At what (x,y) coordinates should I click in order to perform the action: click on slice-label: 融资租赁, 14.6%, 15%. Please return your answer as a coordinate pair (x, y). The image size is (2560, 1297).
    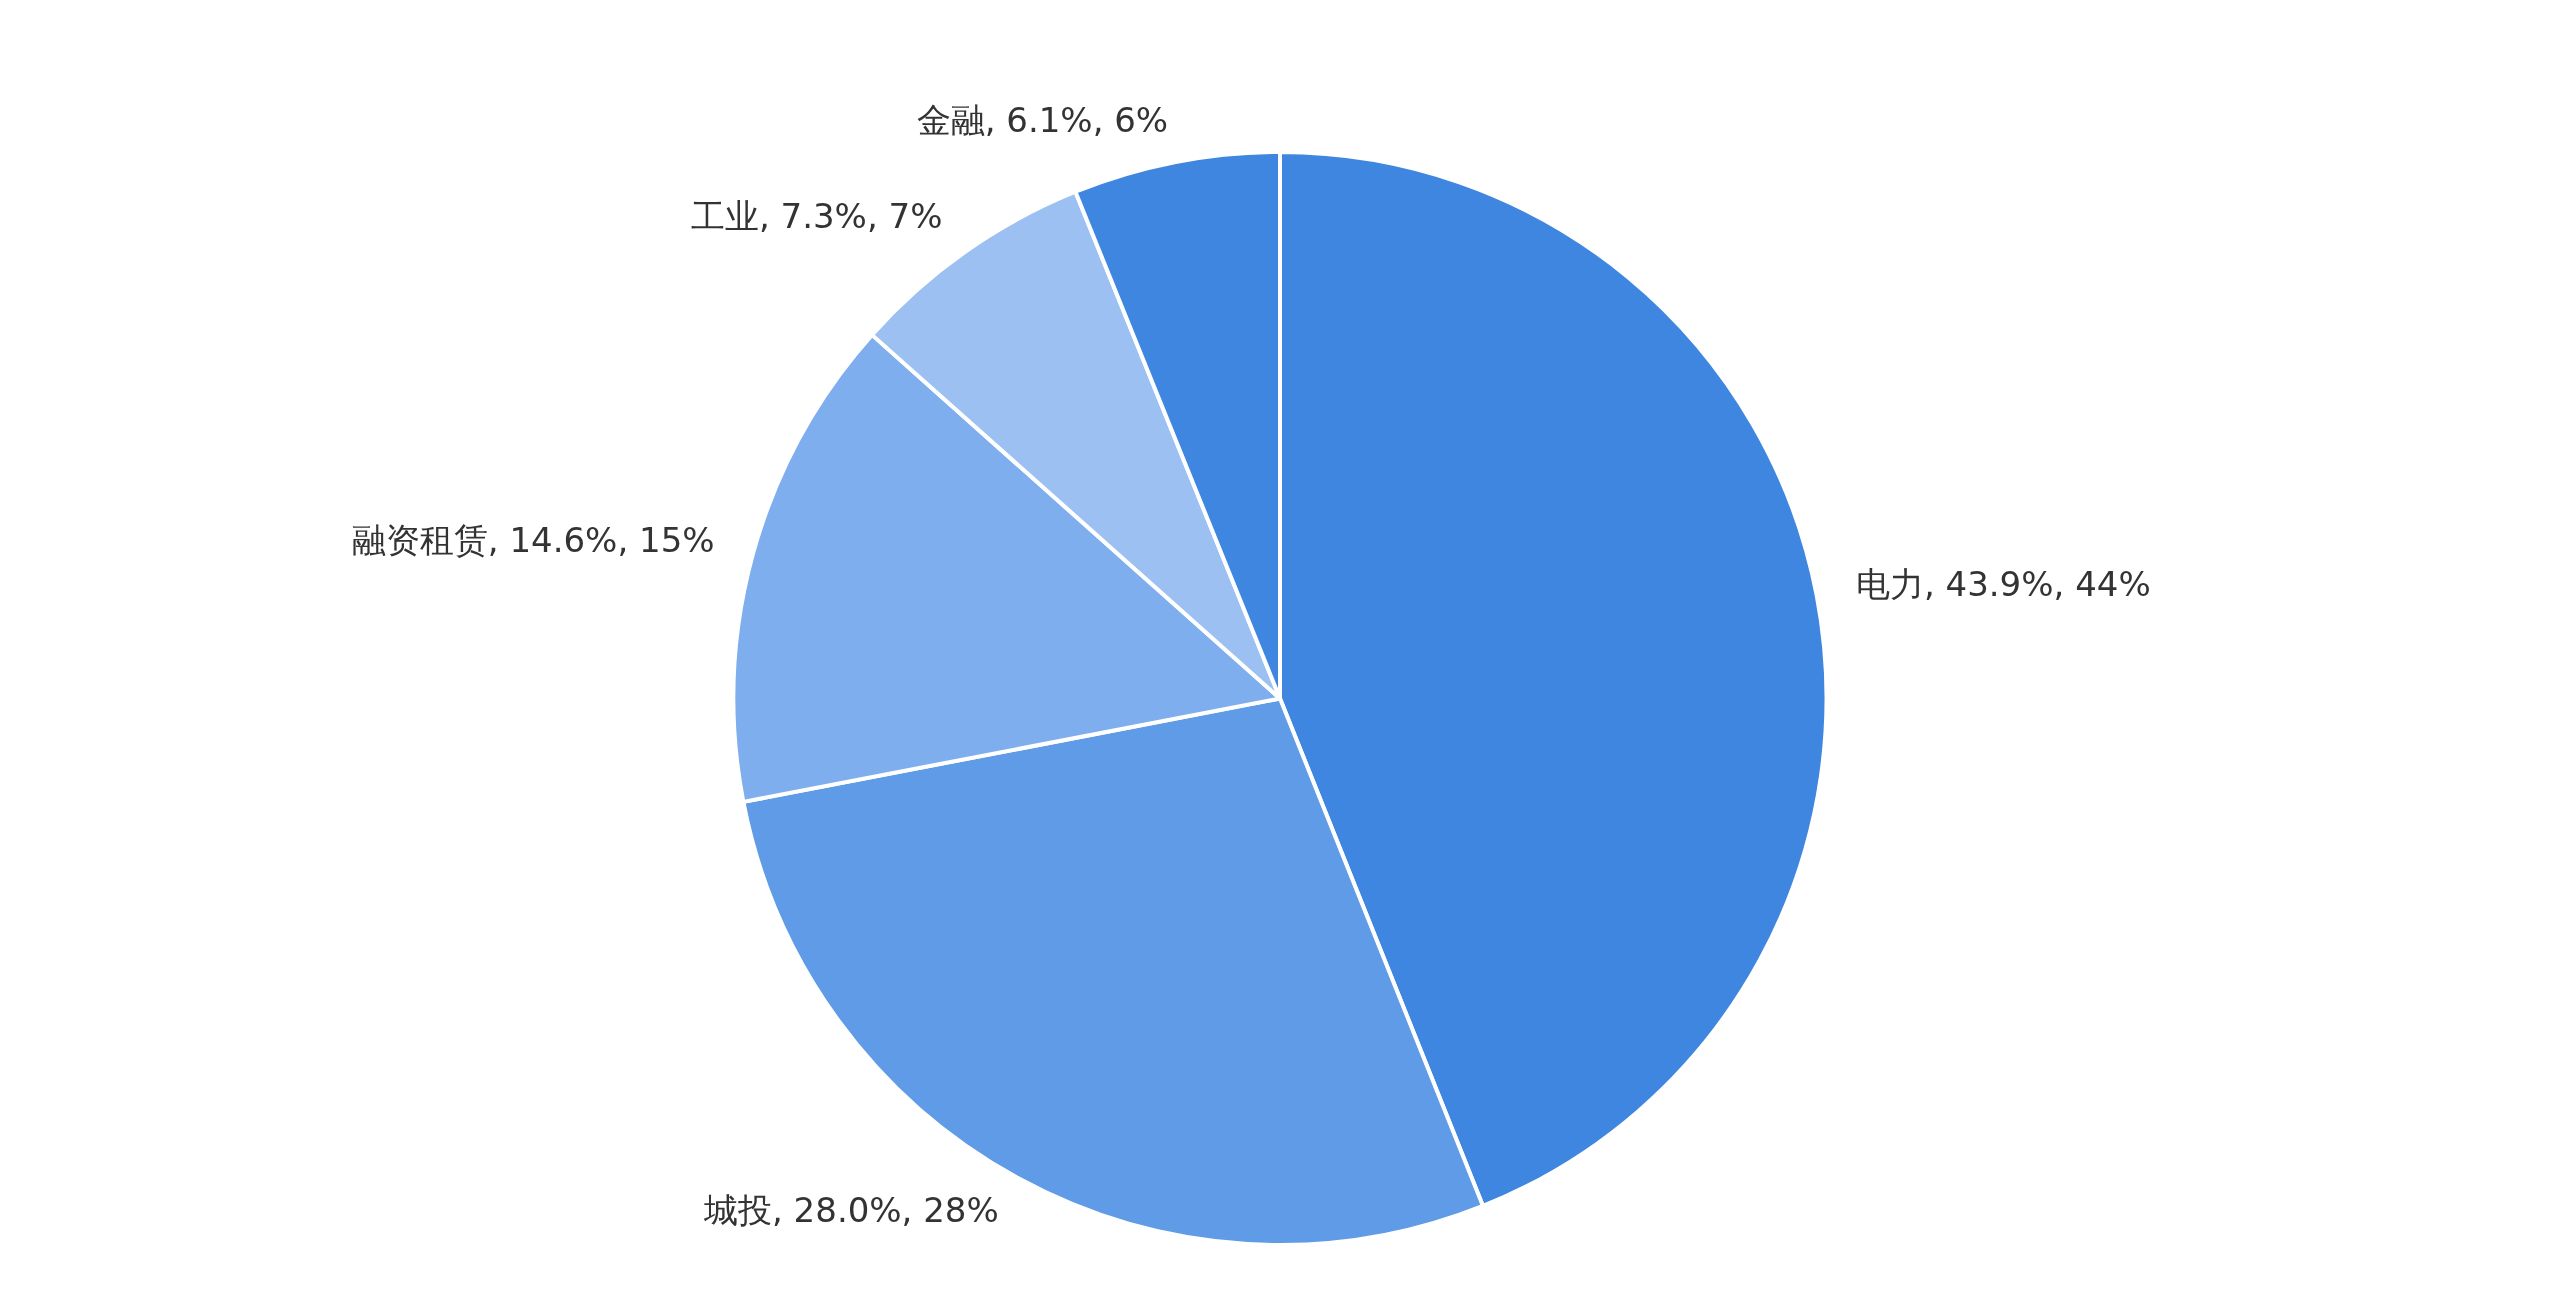
    Looking at the image, I should click on (533, 539).